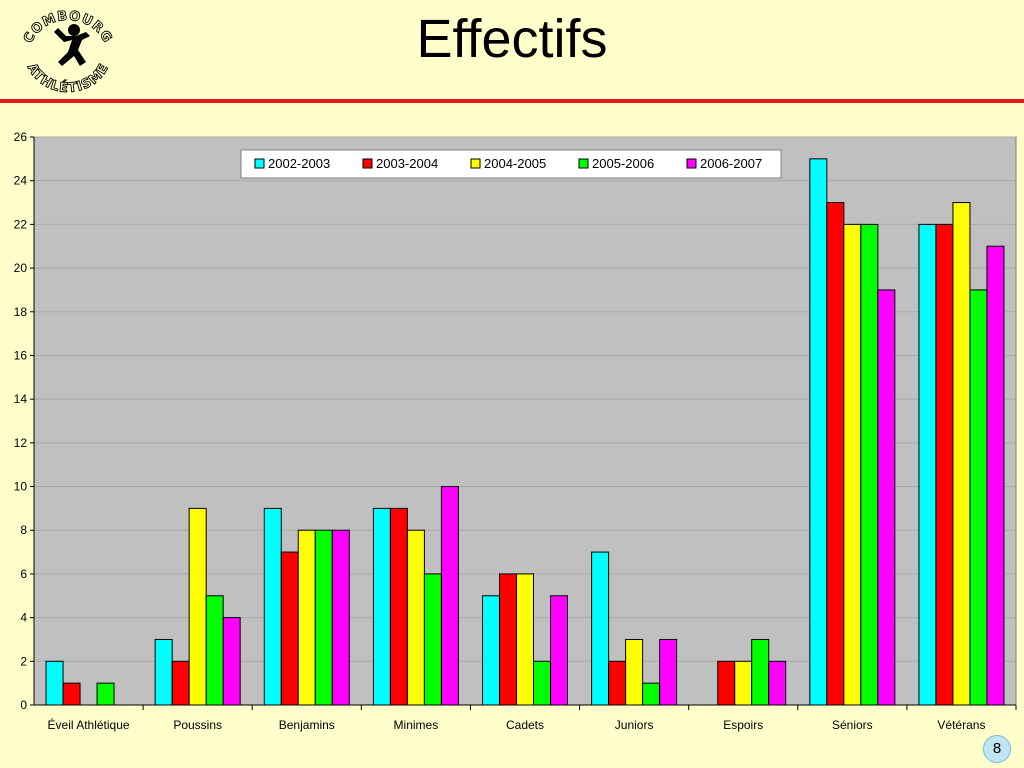 This screenshot has width=1024, height=768. What do you see at coordinates (72, 45) in the screenshot?
I see `runner-icon` at bounding box center [72, 45].